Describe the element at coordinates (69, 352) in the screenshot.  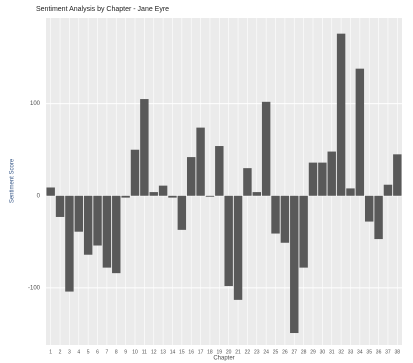
I see `x-tick-label: 3` at that location.